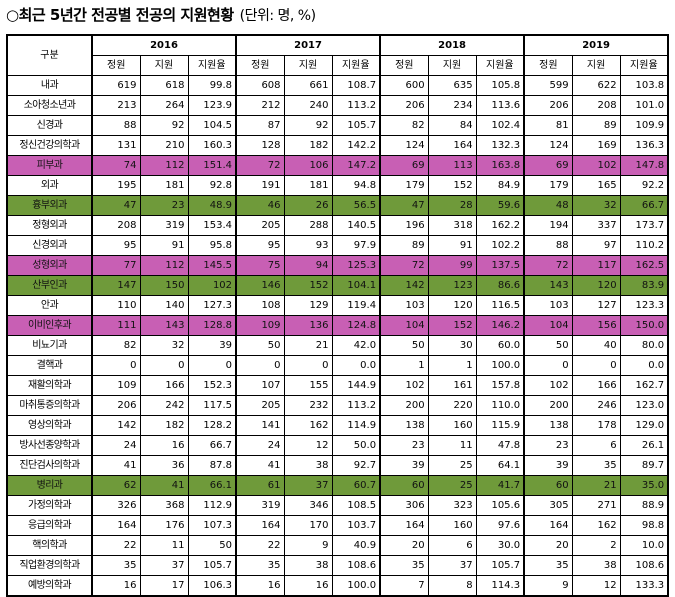  Describe the element at coordinates (308, 185) in the screenshot. I see `value-cell: 181` at that location.